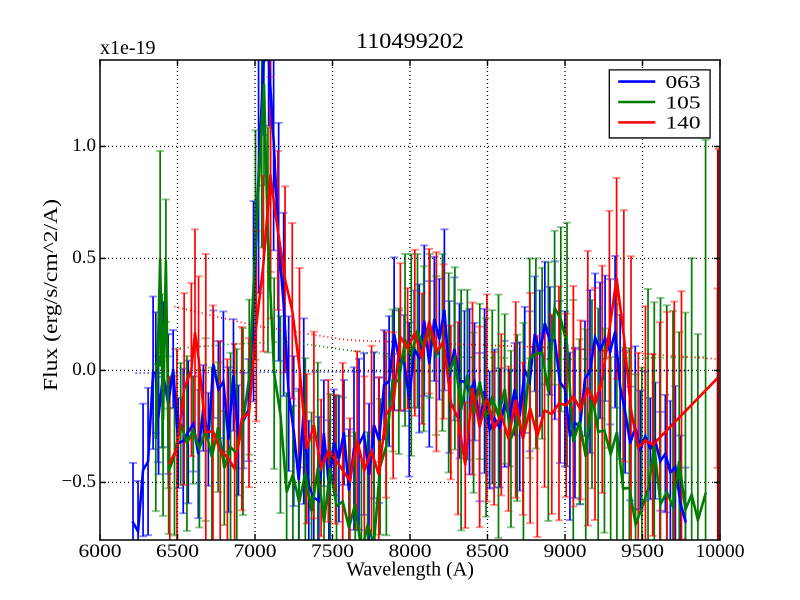 The image size is (800, 600). What do you see at coordinates (683, 82) in the screenshot?
I see `svg-text: 063` at bounding box center [683, 82].